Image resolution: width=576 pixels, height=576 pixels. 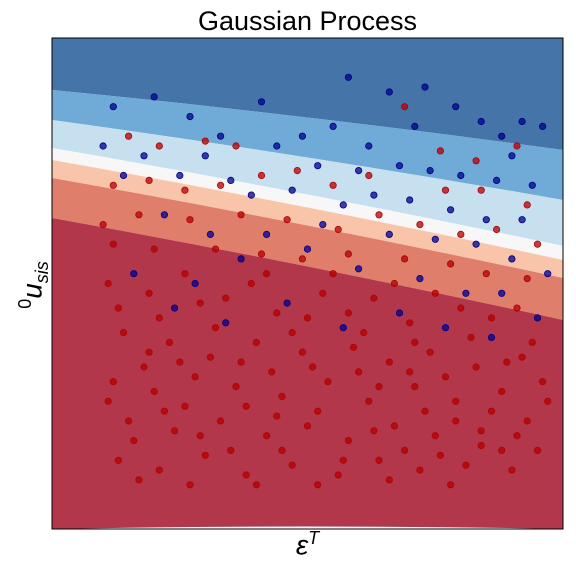 I want to click on chart-title: Gaussian Process, so click(x=307, y=21).